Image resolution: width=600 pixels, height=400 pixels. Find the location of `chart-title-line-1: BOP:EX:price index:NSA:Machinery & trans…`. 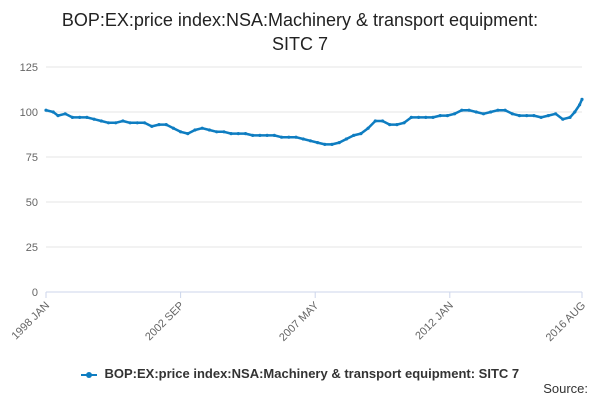

chart-title-line-1: BOP:EX:price index:NSA:Machinery & trans… is located at coordinates (300, 20).